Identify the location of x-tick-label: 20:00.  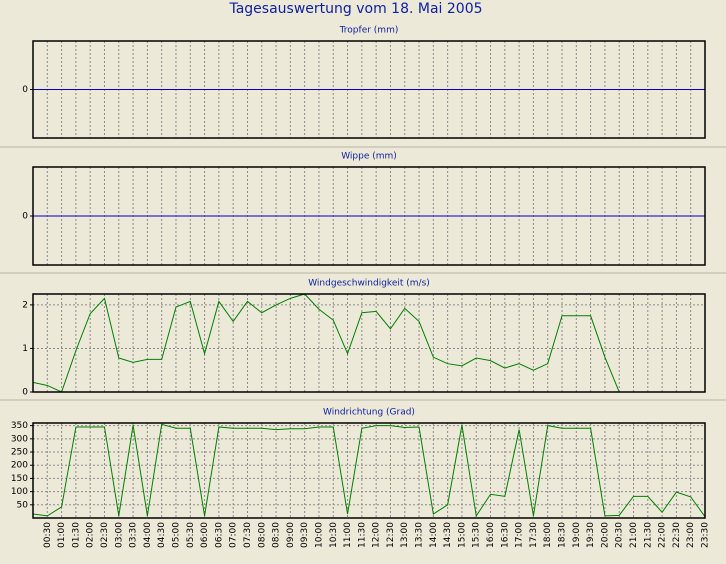
(605, 535).